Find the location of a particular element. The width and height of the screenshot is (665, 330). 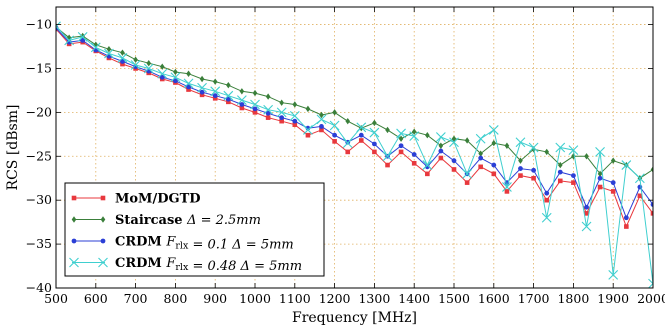

x-tick-label: 2000 is located at coordinates (651, 298).